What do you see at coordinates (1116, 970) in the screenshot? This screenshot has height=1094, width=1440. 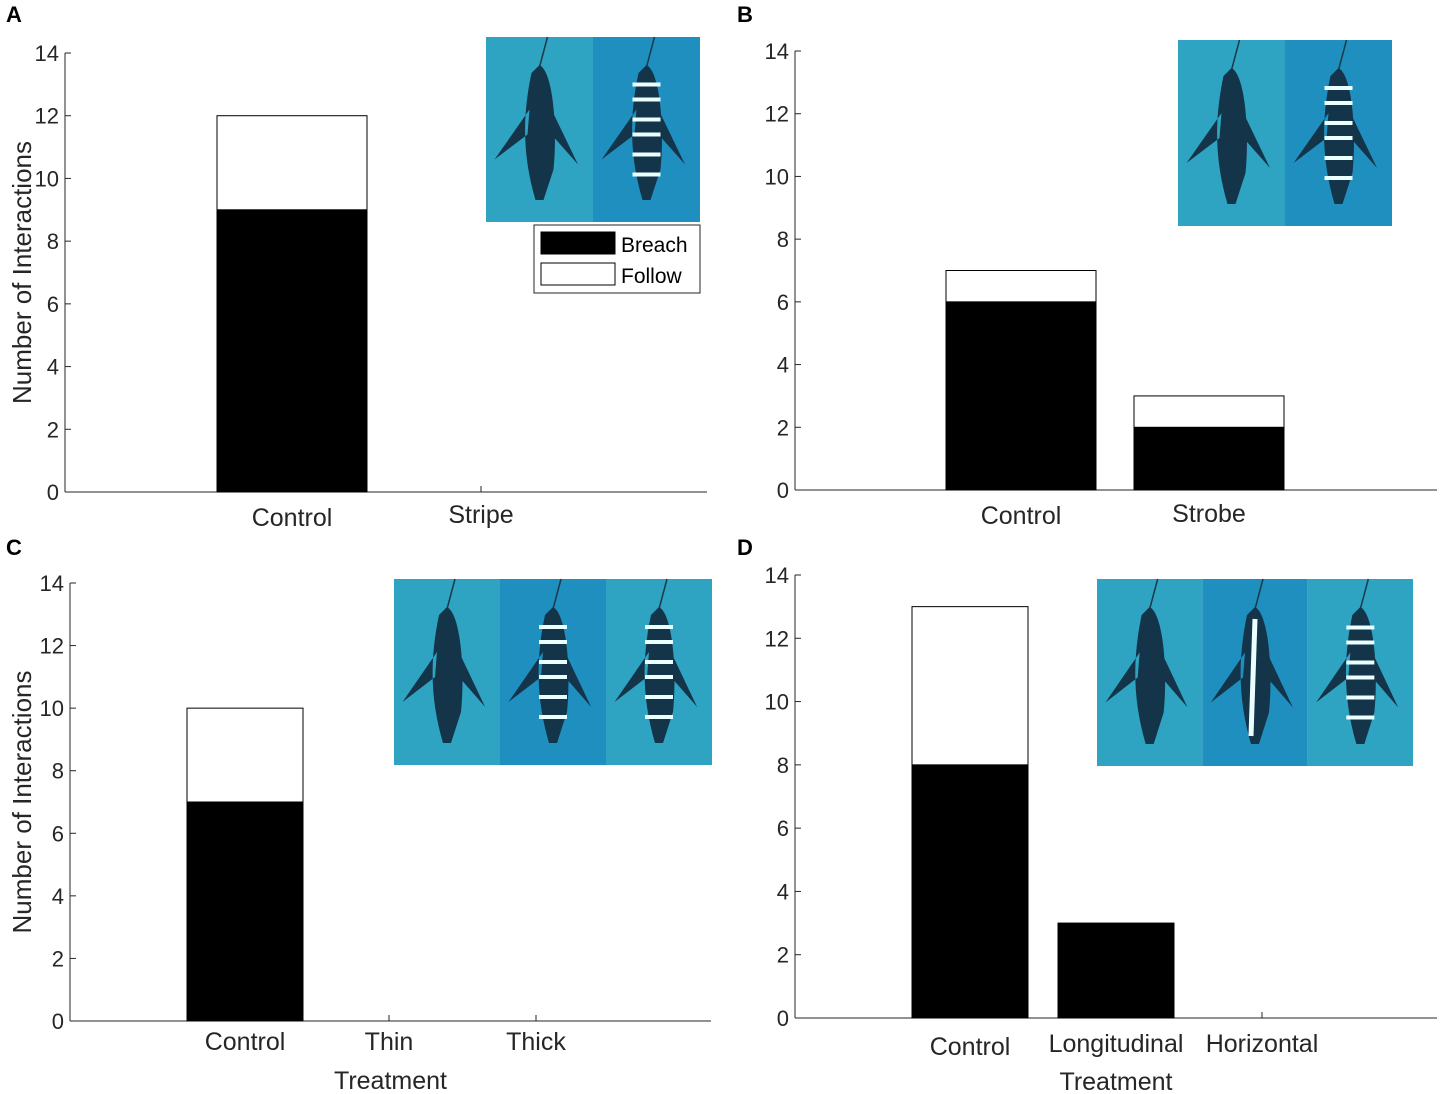 I see `bar-breach-longitudinal` at bounding box center [1116, 970].